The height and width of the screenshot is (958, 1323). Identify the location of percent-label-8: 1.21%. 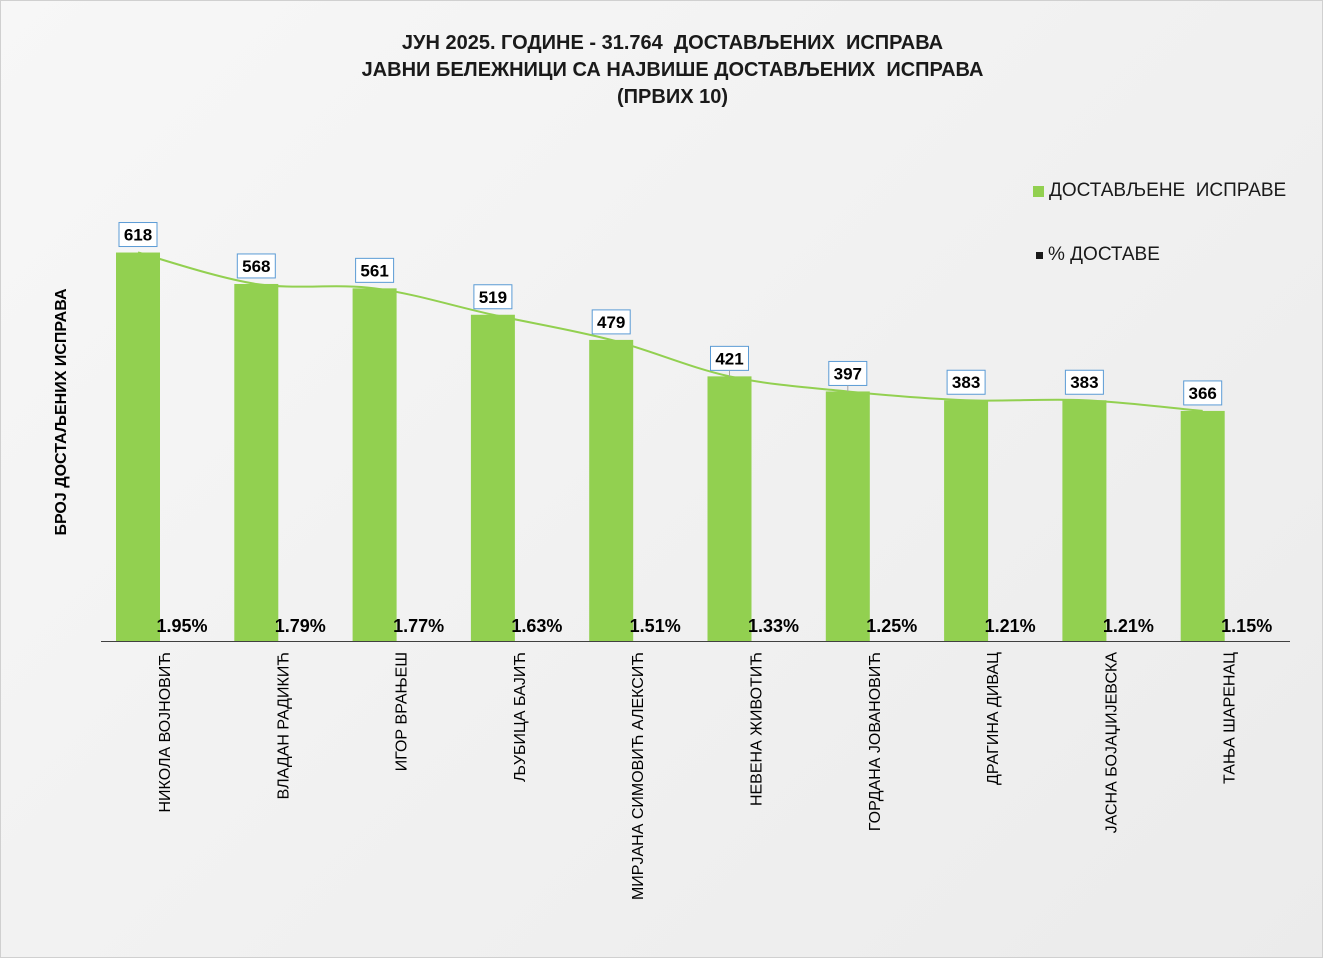
(1010, 626).